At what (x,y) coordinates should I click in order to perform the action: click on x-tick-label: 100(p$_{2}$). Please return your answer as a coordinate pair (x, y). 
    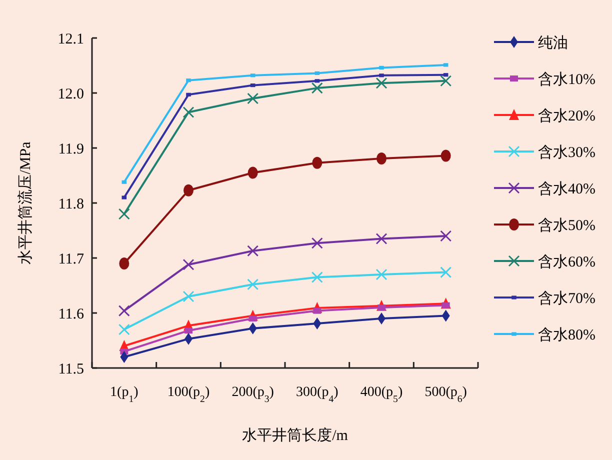
    Looking at the image, I should click on (188, 394).